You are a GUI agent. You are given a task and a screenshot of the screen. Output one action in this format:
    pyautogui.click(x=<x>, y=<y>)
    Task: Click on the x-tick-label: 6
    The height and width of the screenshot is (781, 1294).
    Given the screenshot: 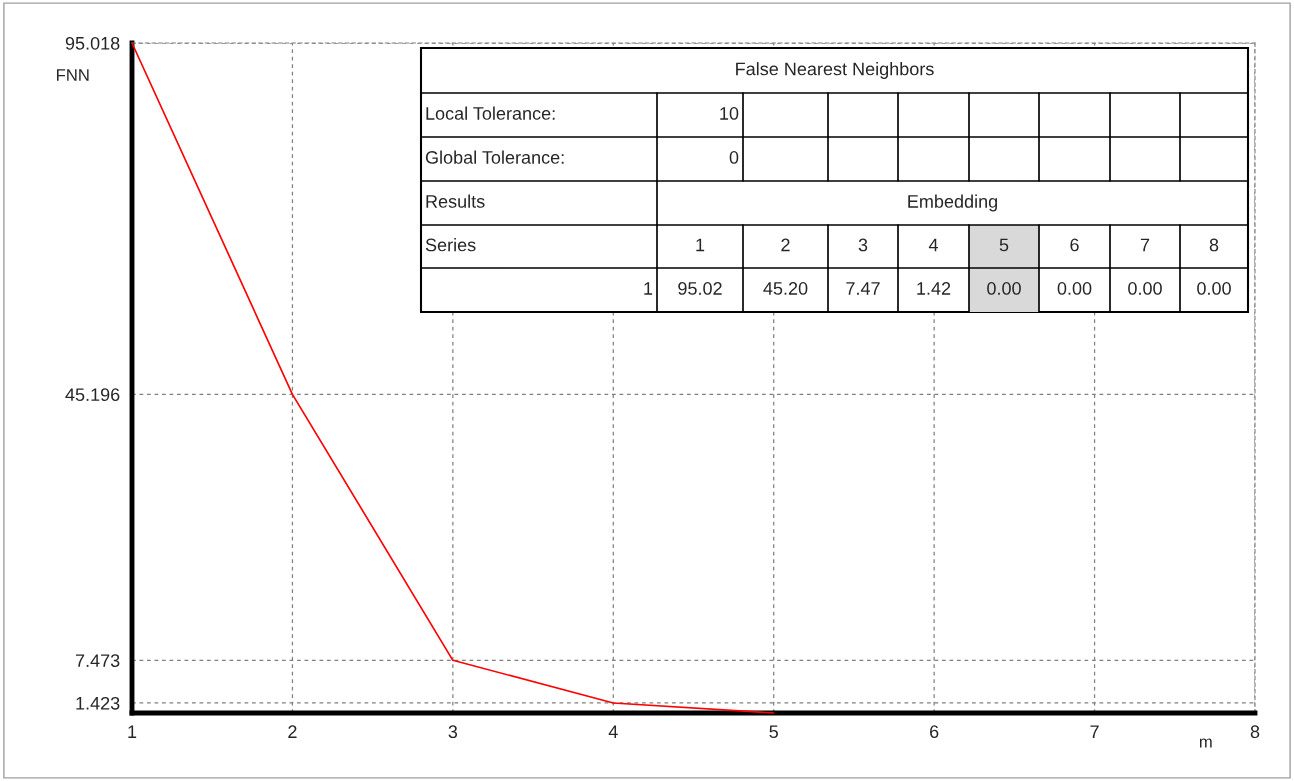 What is the action you would take?
    pyautogui.click(x=934, y=732)
    